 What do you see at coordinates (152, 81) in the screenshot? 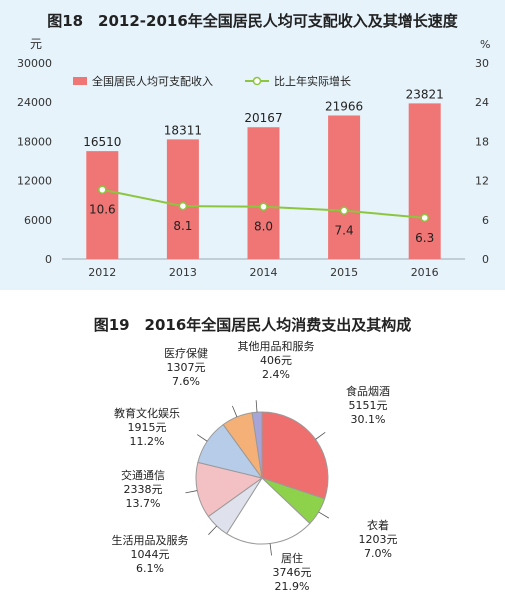
I see `legend-income-label: 全国居民人均可支配收入` at bounding box center [152, 81].